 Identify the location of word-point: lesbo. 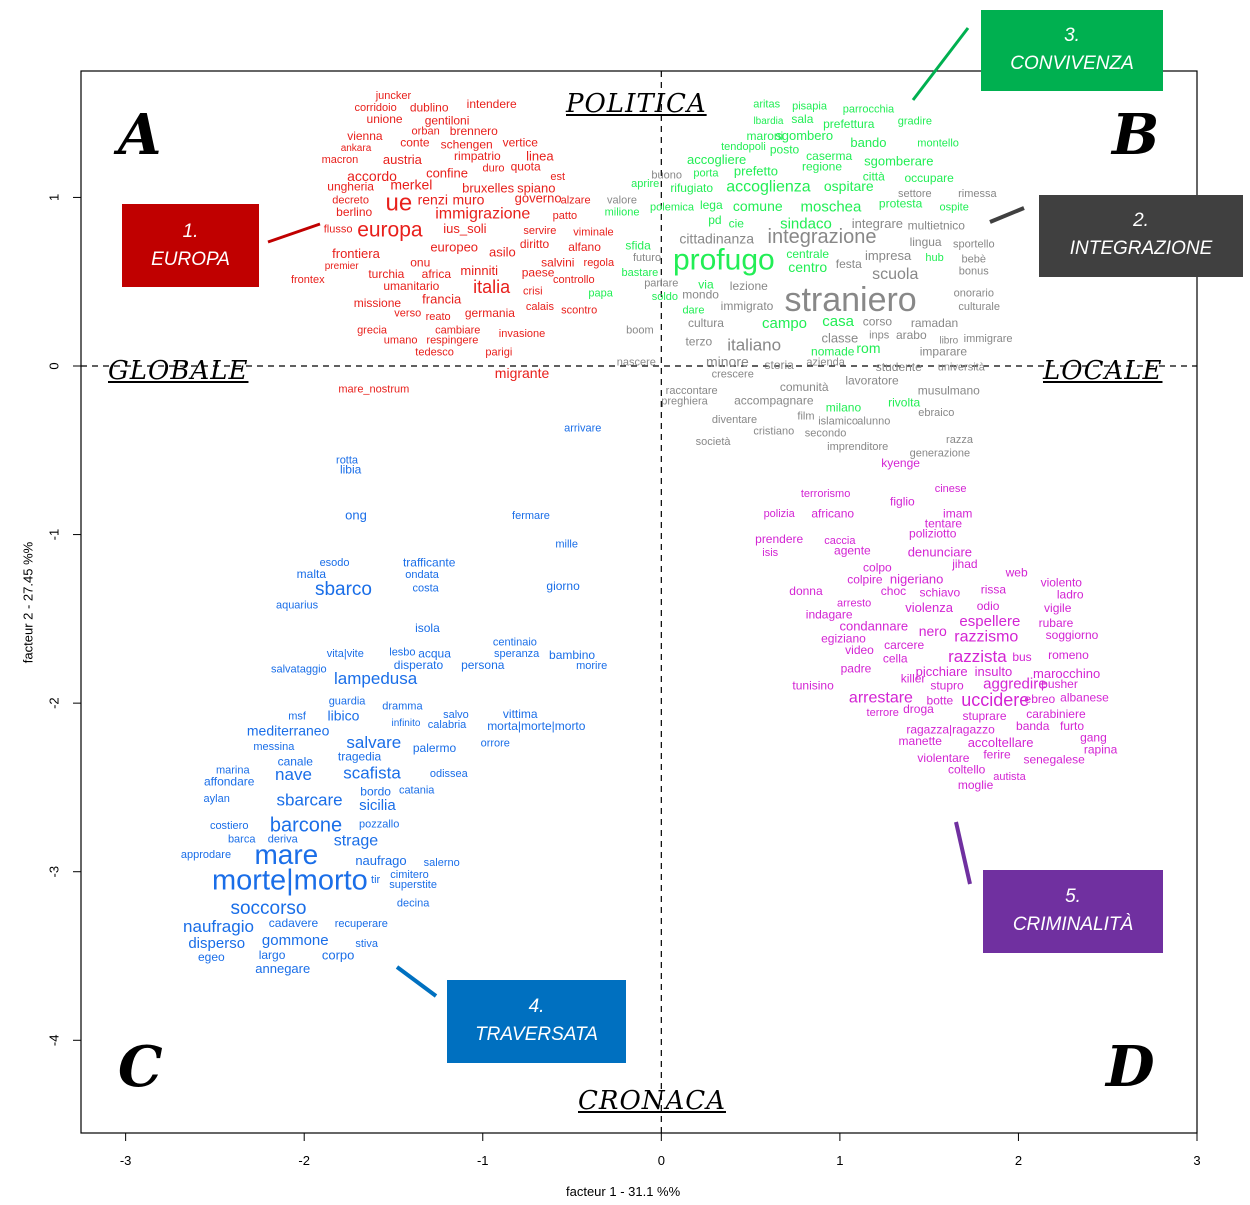
(402, 652).